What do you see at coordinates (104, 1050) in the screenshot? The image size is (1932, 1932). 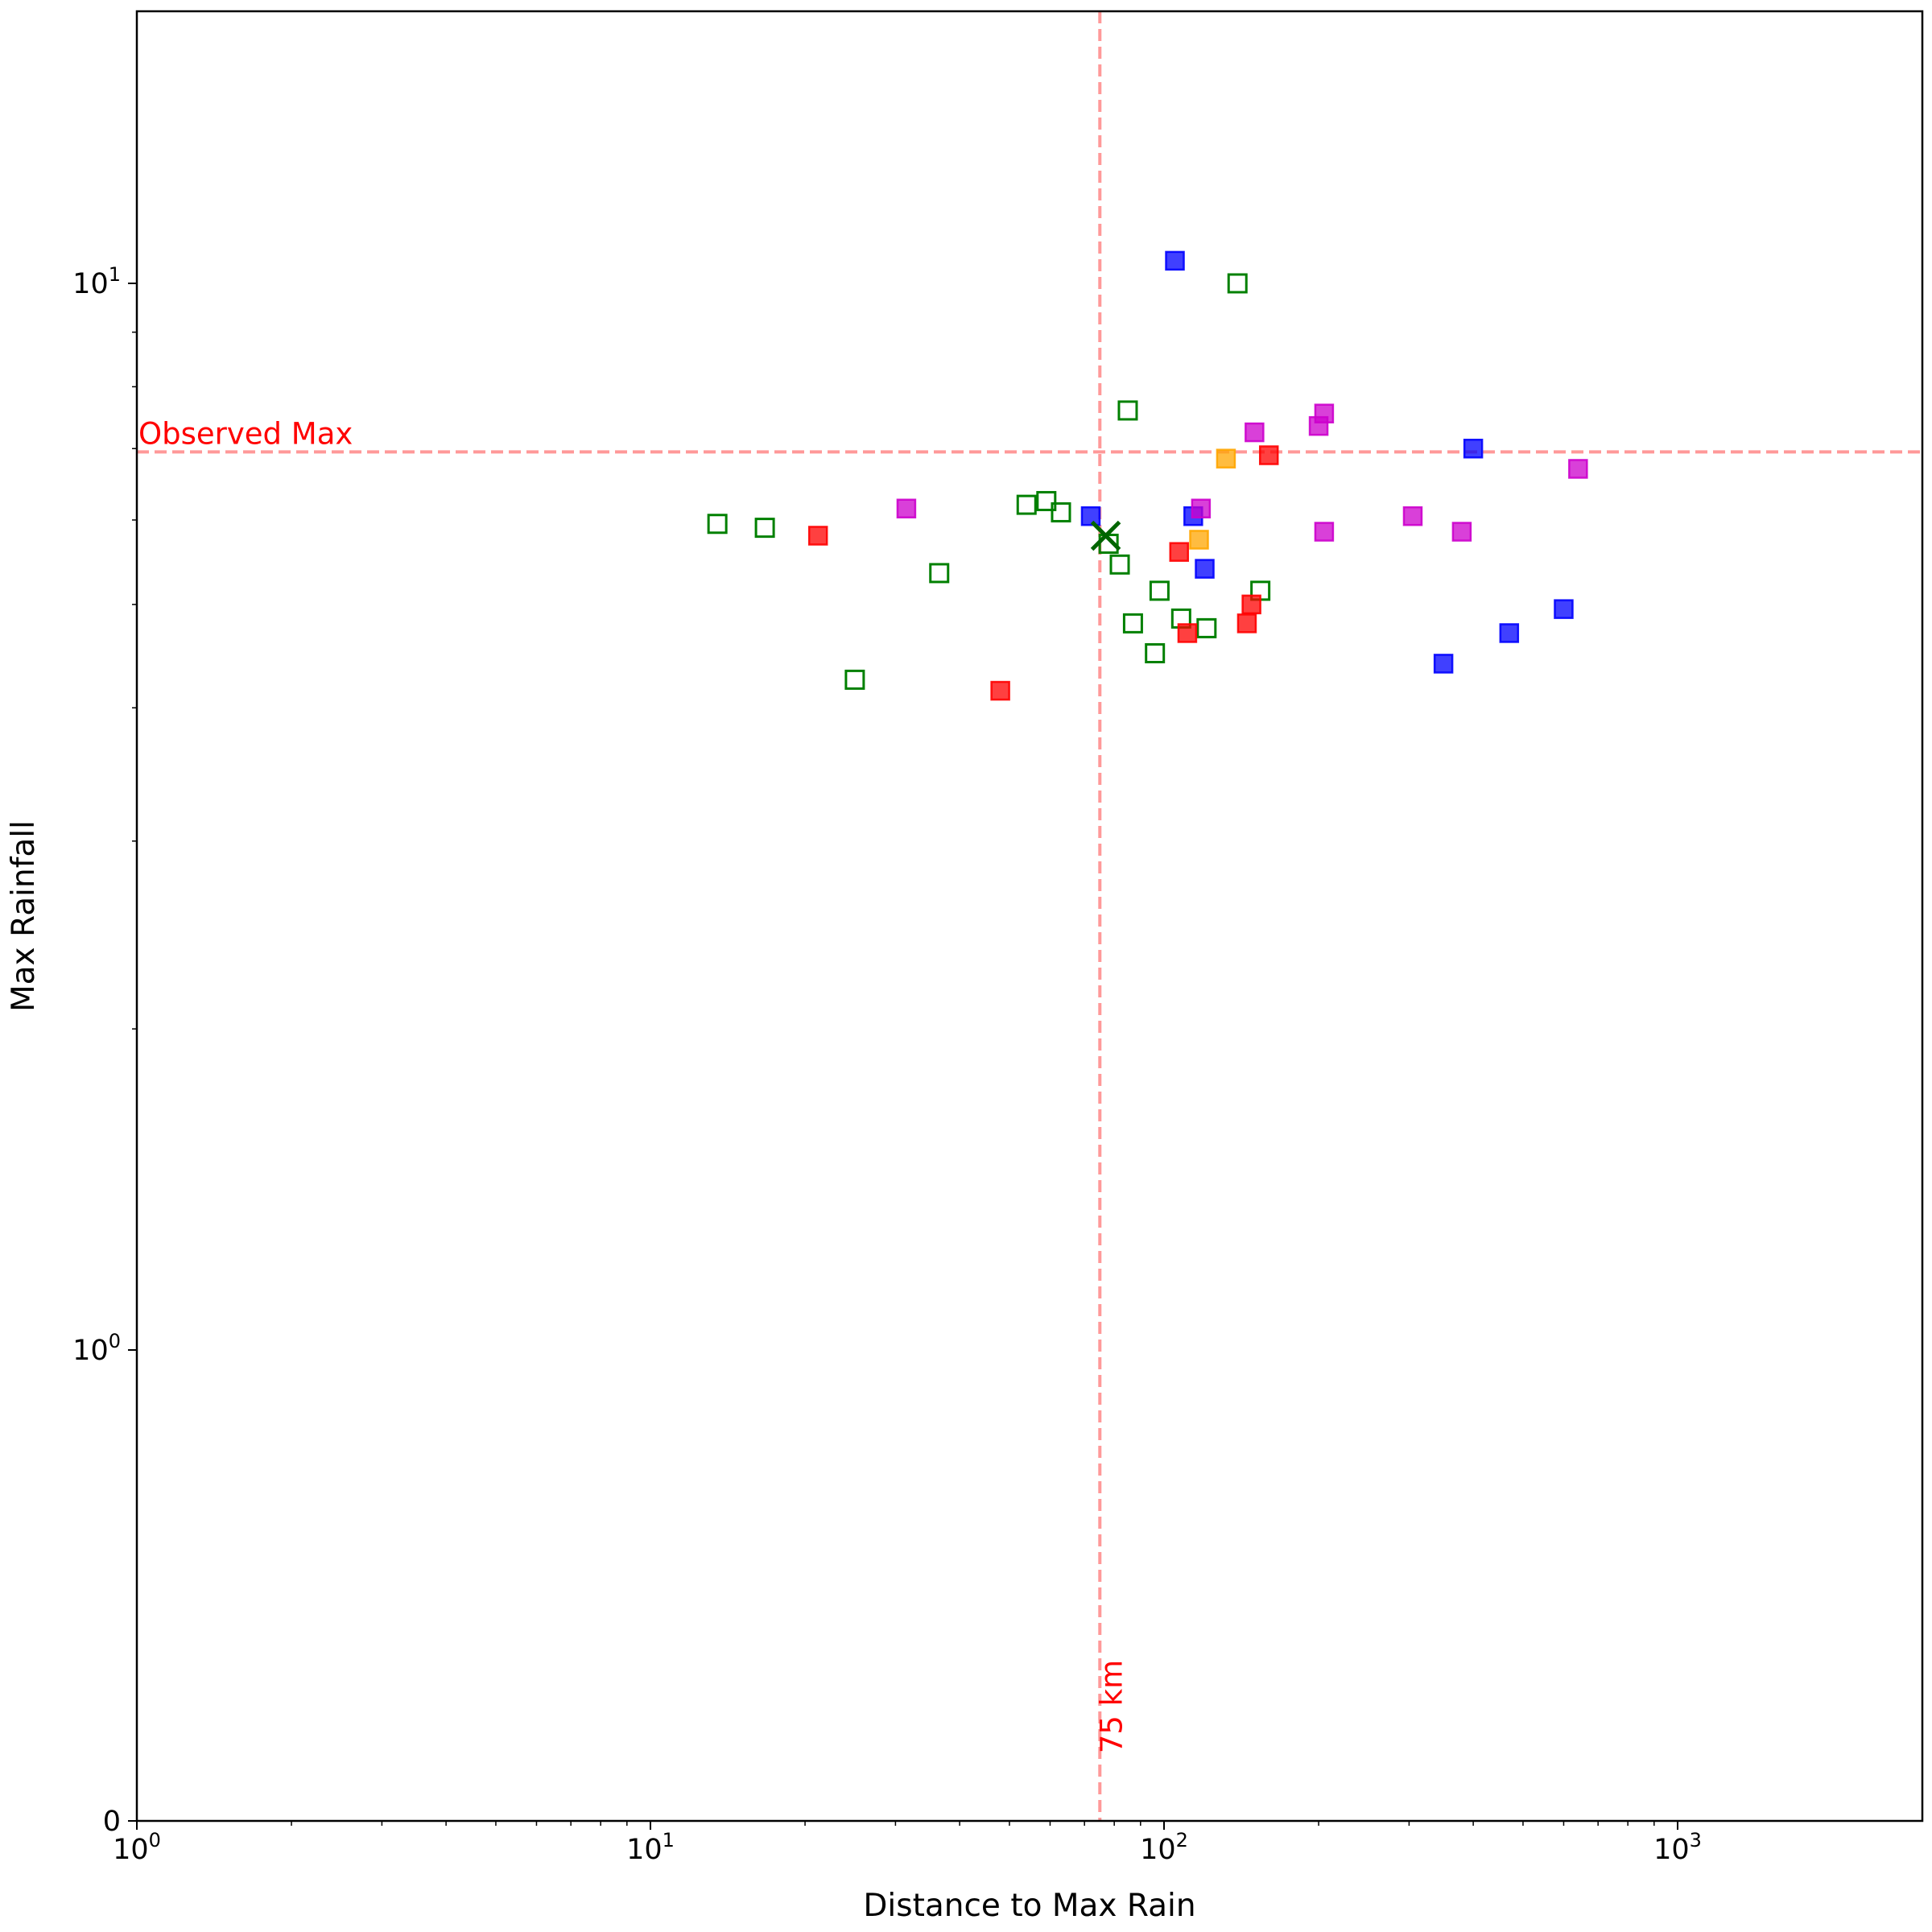 I see `y-axis-ticks: 0 100 101` at bounding box center [104, 1050].